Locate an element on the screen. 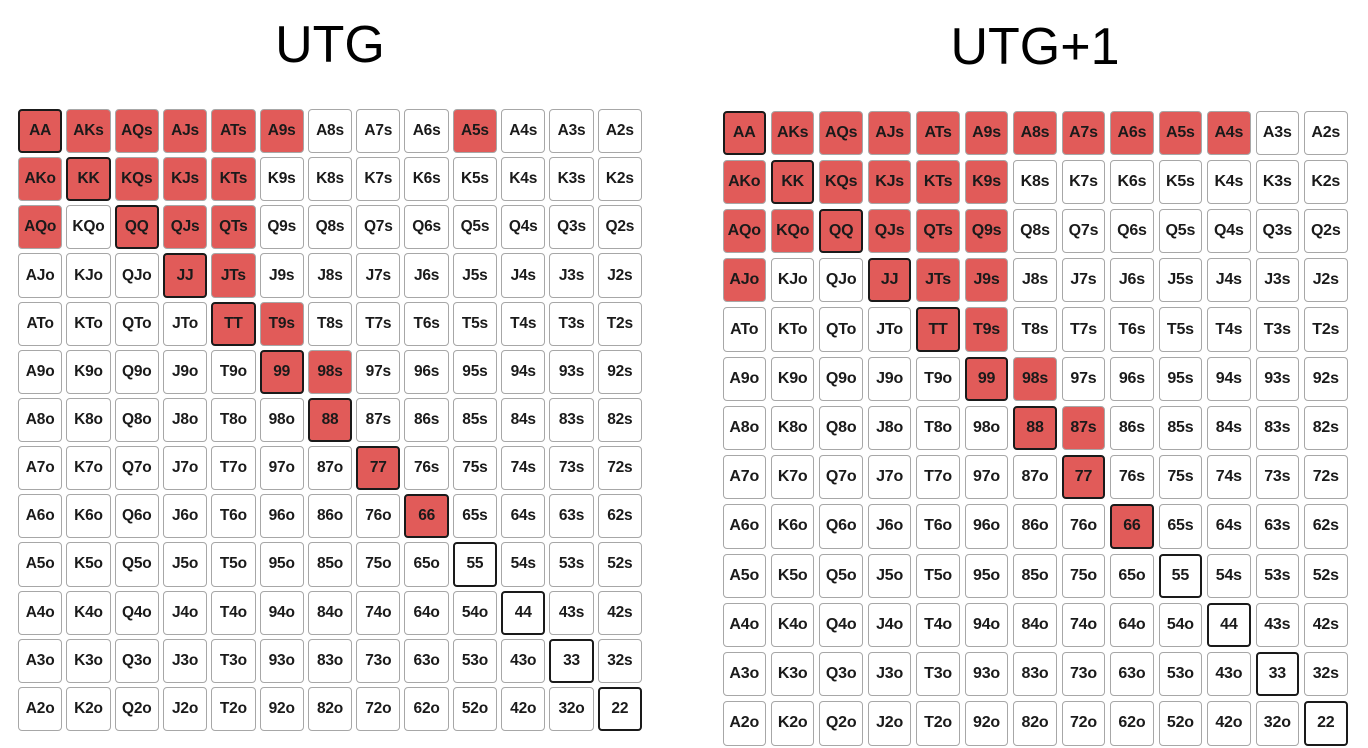  hand-cell-q7o: Q7o is located at coordinates (841, 477).